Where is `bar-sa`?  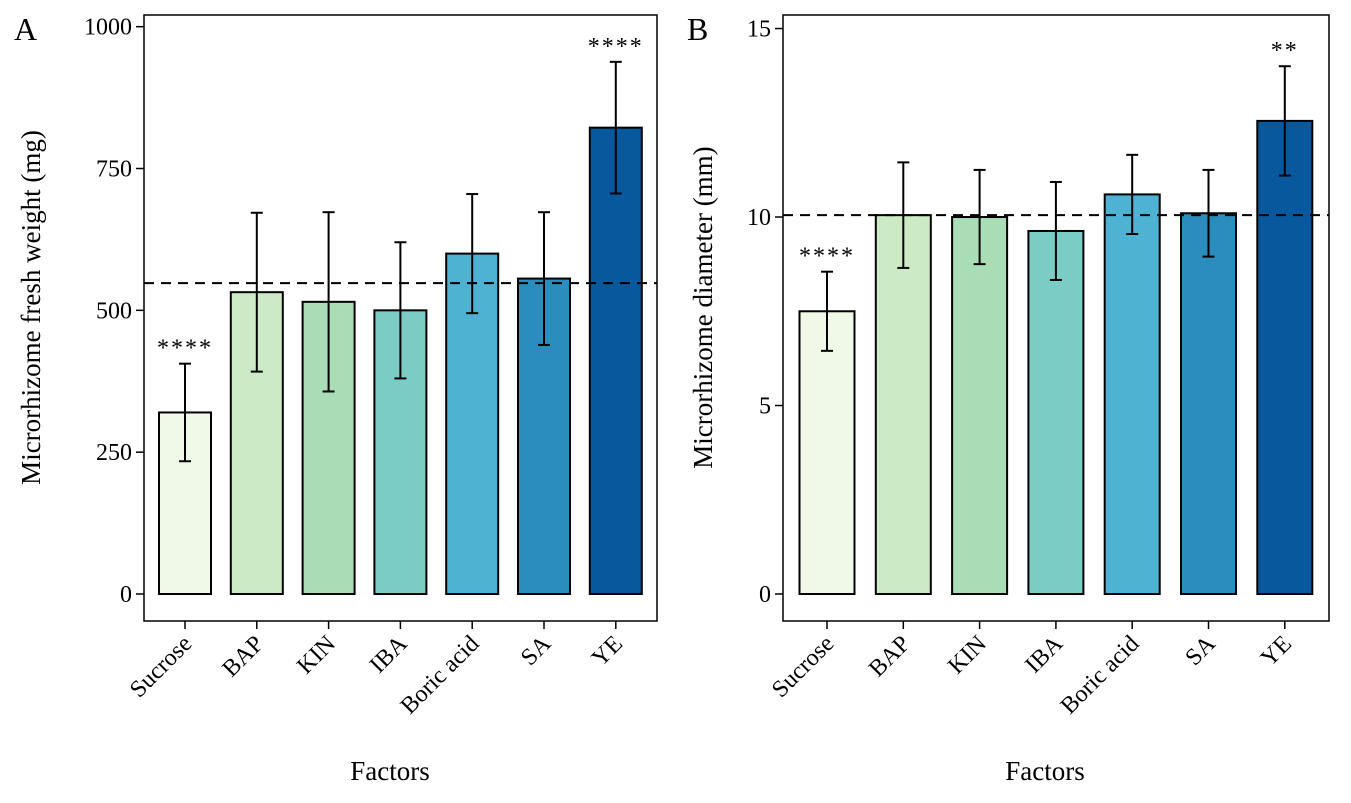 bar-sa is located at coordinates (1208, 403).